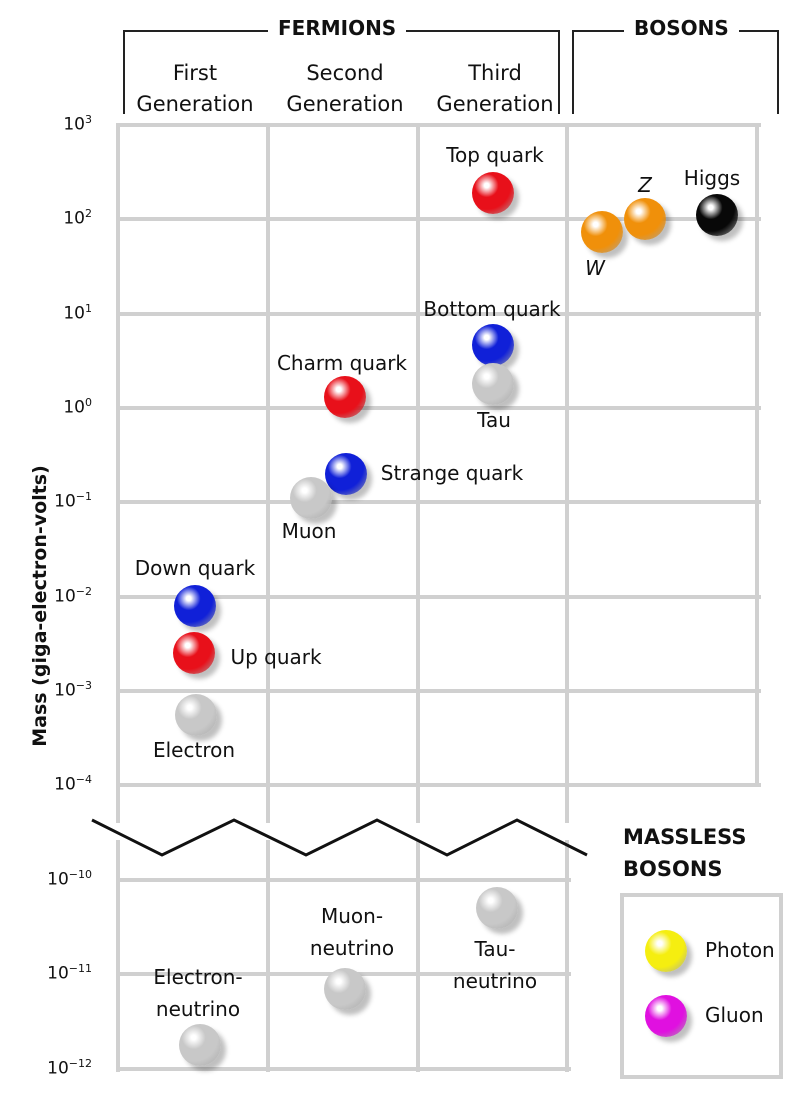 This screenshot has width=806, height=1100. Describe the element at coordinates (740, 950) in the screenshot. I see `massless-boson-label: Photon` at that location.